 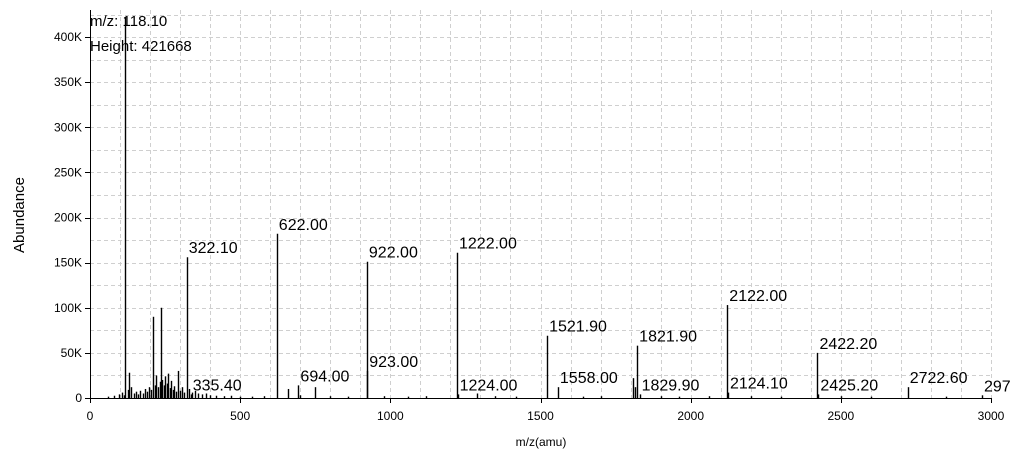 What do you see at coordinates (90, 416) in the screenshot?
I see `x-tick-label: 0` at bounding box center [90, 416].